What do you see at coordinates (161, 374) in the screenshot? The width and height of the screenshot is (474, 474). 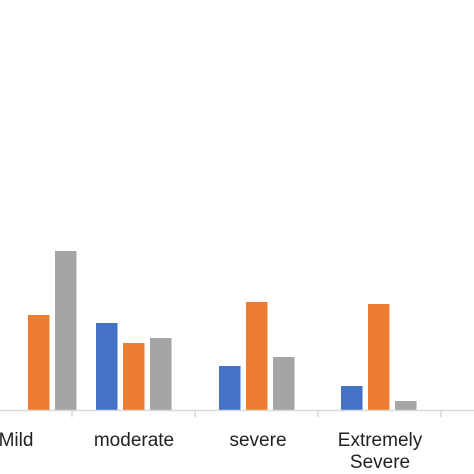 I see `bar-series-3-moderate` at bounding box center [161, 374].